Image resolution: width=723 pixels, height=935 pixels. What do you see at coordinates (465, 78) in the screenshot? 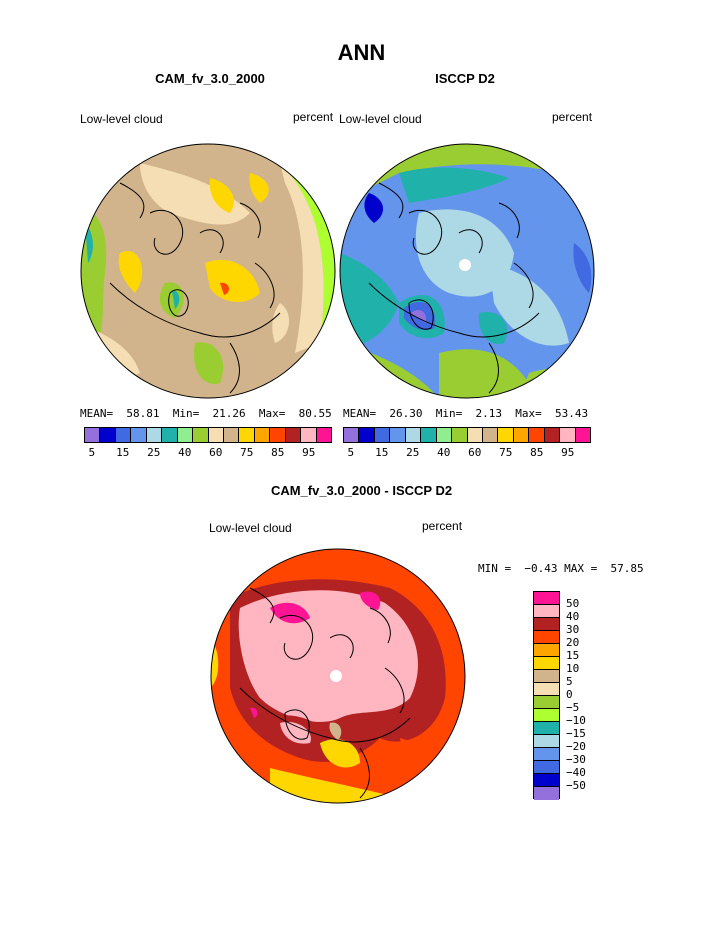
I see `obs-panel-title: ISCCP D2` at bounding box center [465, 78].